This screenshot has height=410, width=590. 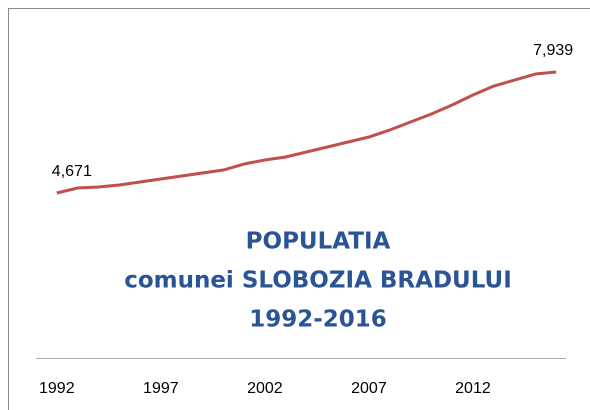 I want to click on data-label: 4,671, so click(x=72, y=171).